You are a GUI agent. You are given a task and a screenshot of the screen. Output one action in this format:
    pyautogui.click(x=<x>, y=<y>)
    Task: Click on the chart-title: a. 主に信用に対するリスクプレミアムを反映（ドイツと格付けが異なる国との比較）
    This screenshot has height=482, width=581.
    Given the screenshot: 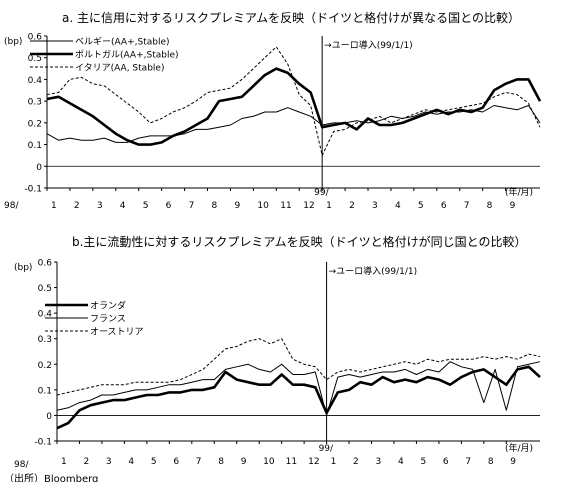 What is the action you would take?
    pyautogui.click(x=291, y=17)
    